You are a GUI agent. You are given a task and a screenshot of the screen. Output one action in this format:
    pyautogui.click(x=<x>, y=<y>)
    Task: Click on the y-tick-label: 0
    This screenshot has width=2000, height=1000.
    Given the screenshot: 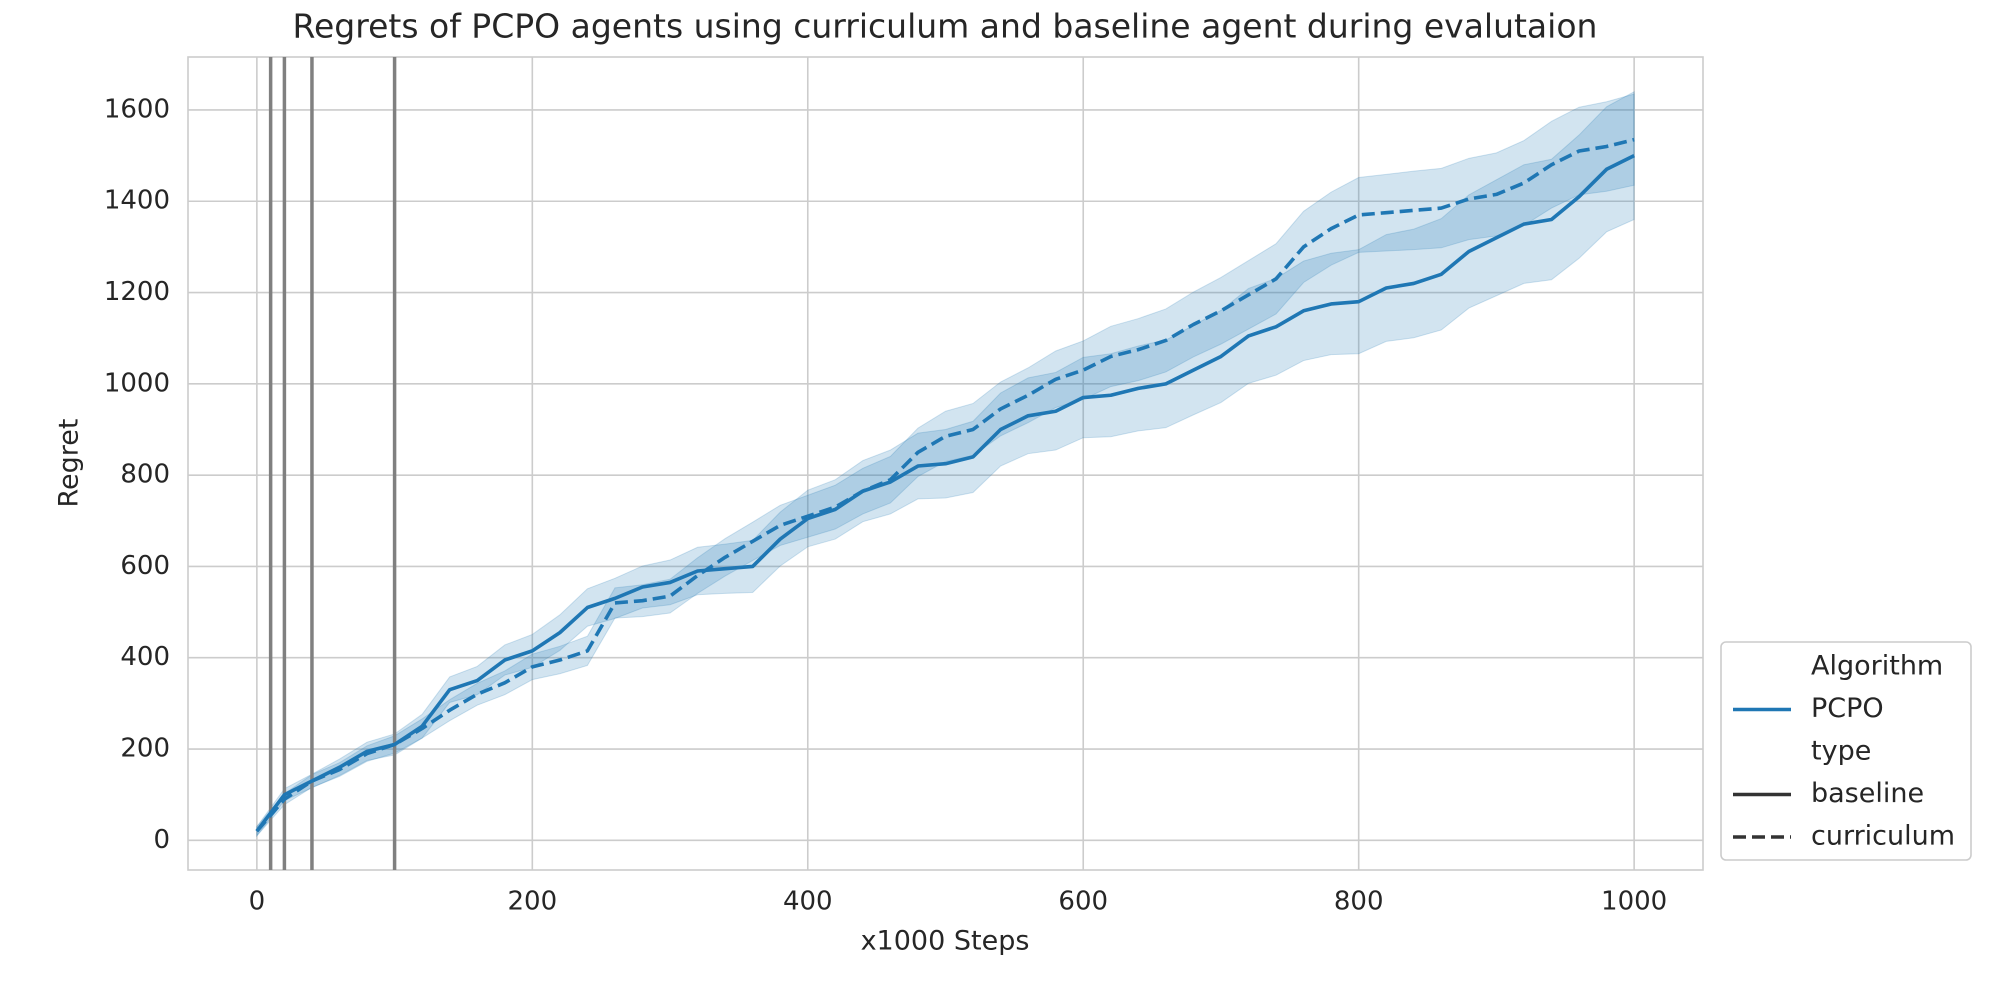 What is the action you would take?
    pyautogui.click(x=161, y=840)
    